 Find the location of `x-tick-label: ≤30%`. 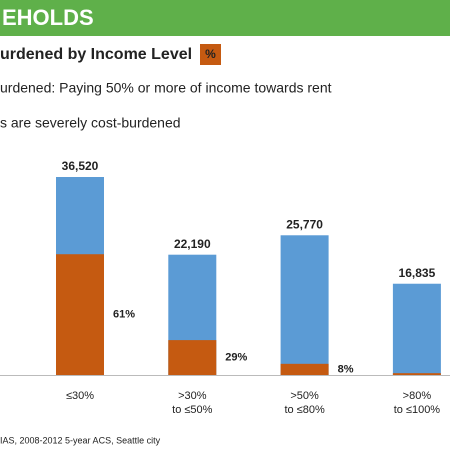

x-tick-label: ≤30% is located at coordinates (80, 396).